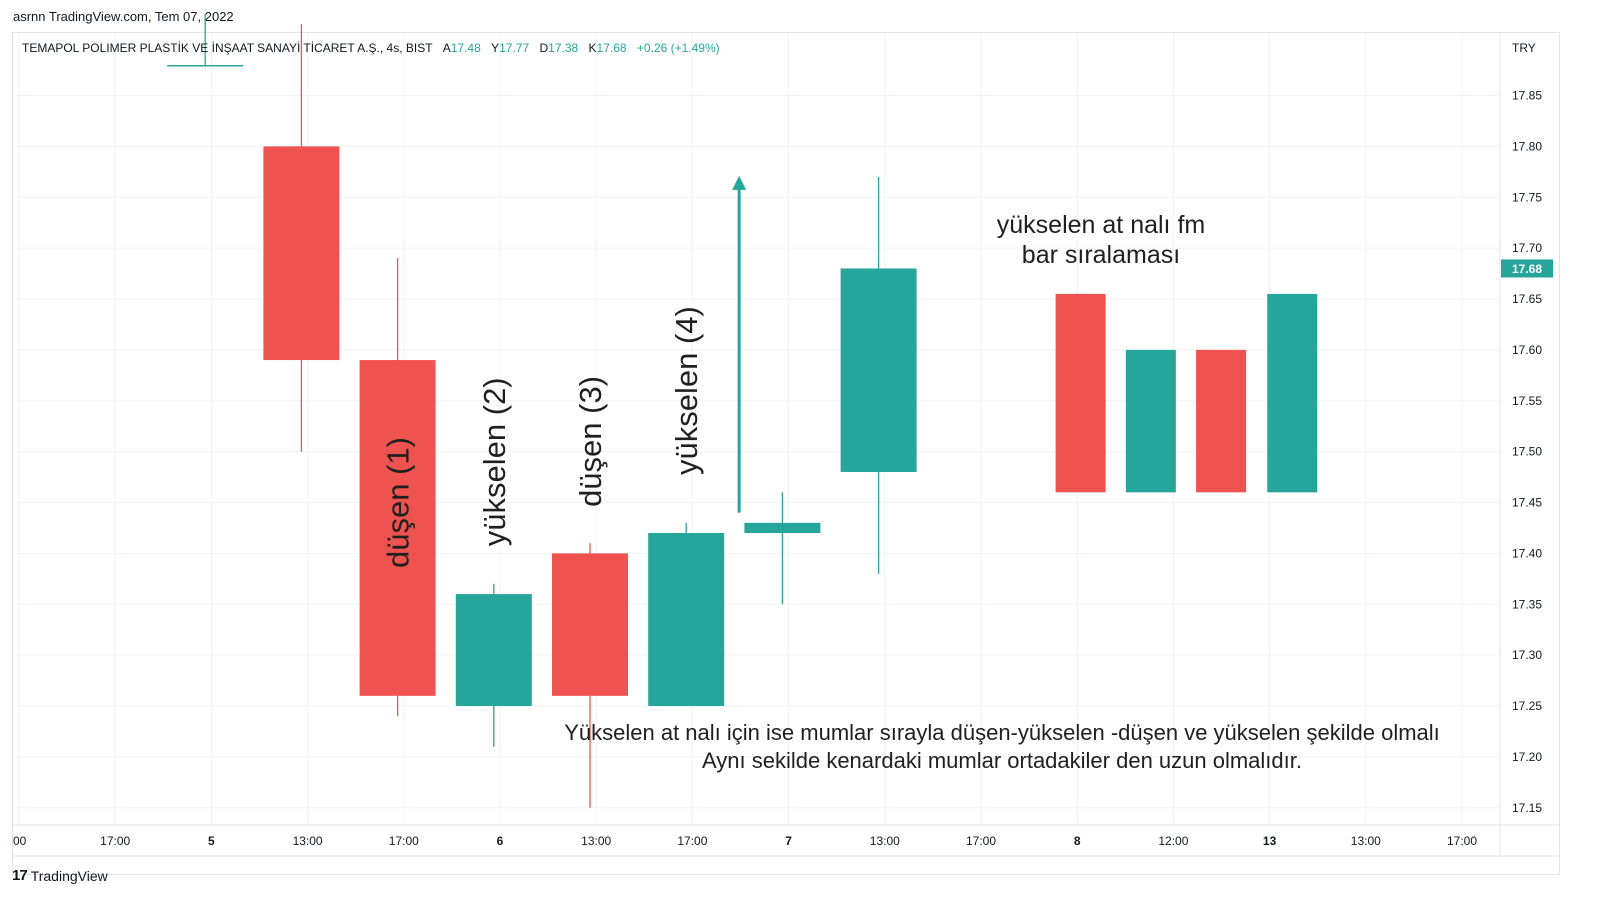 Image resolution: width=1600 pixels, height=913 pixels. Describe the element at coordinates (1527, 757) in the screenshot. I see `price-tick-label: 17.20` at that location.